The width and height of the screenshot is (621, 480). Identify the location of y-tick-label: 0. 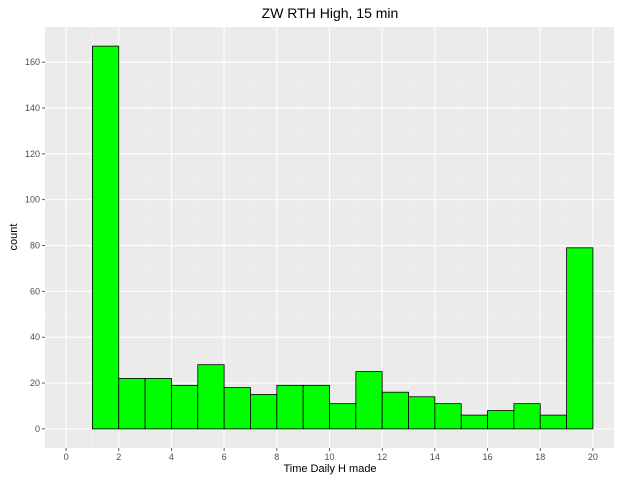
(37, 429).